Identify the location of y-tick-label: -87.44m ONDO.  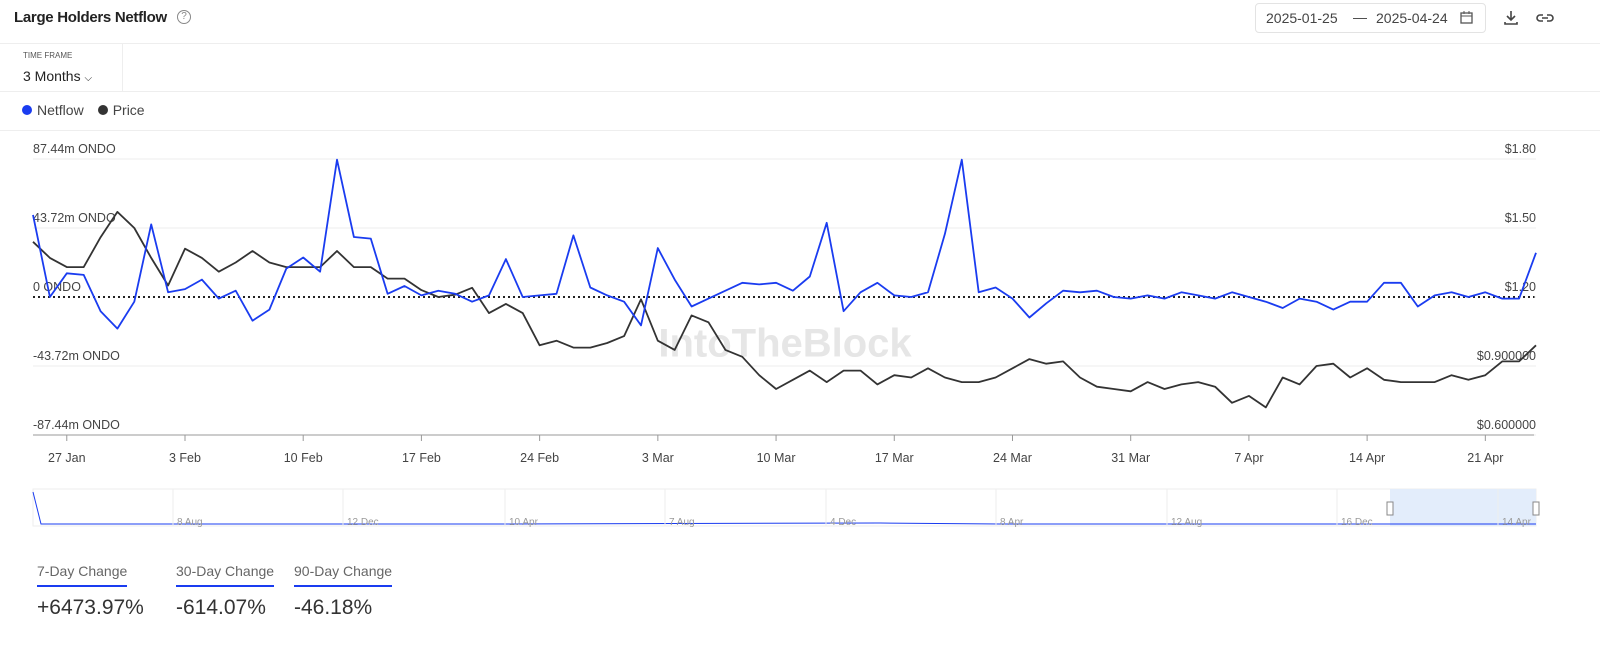
(76, 425).